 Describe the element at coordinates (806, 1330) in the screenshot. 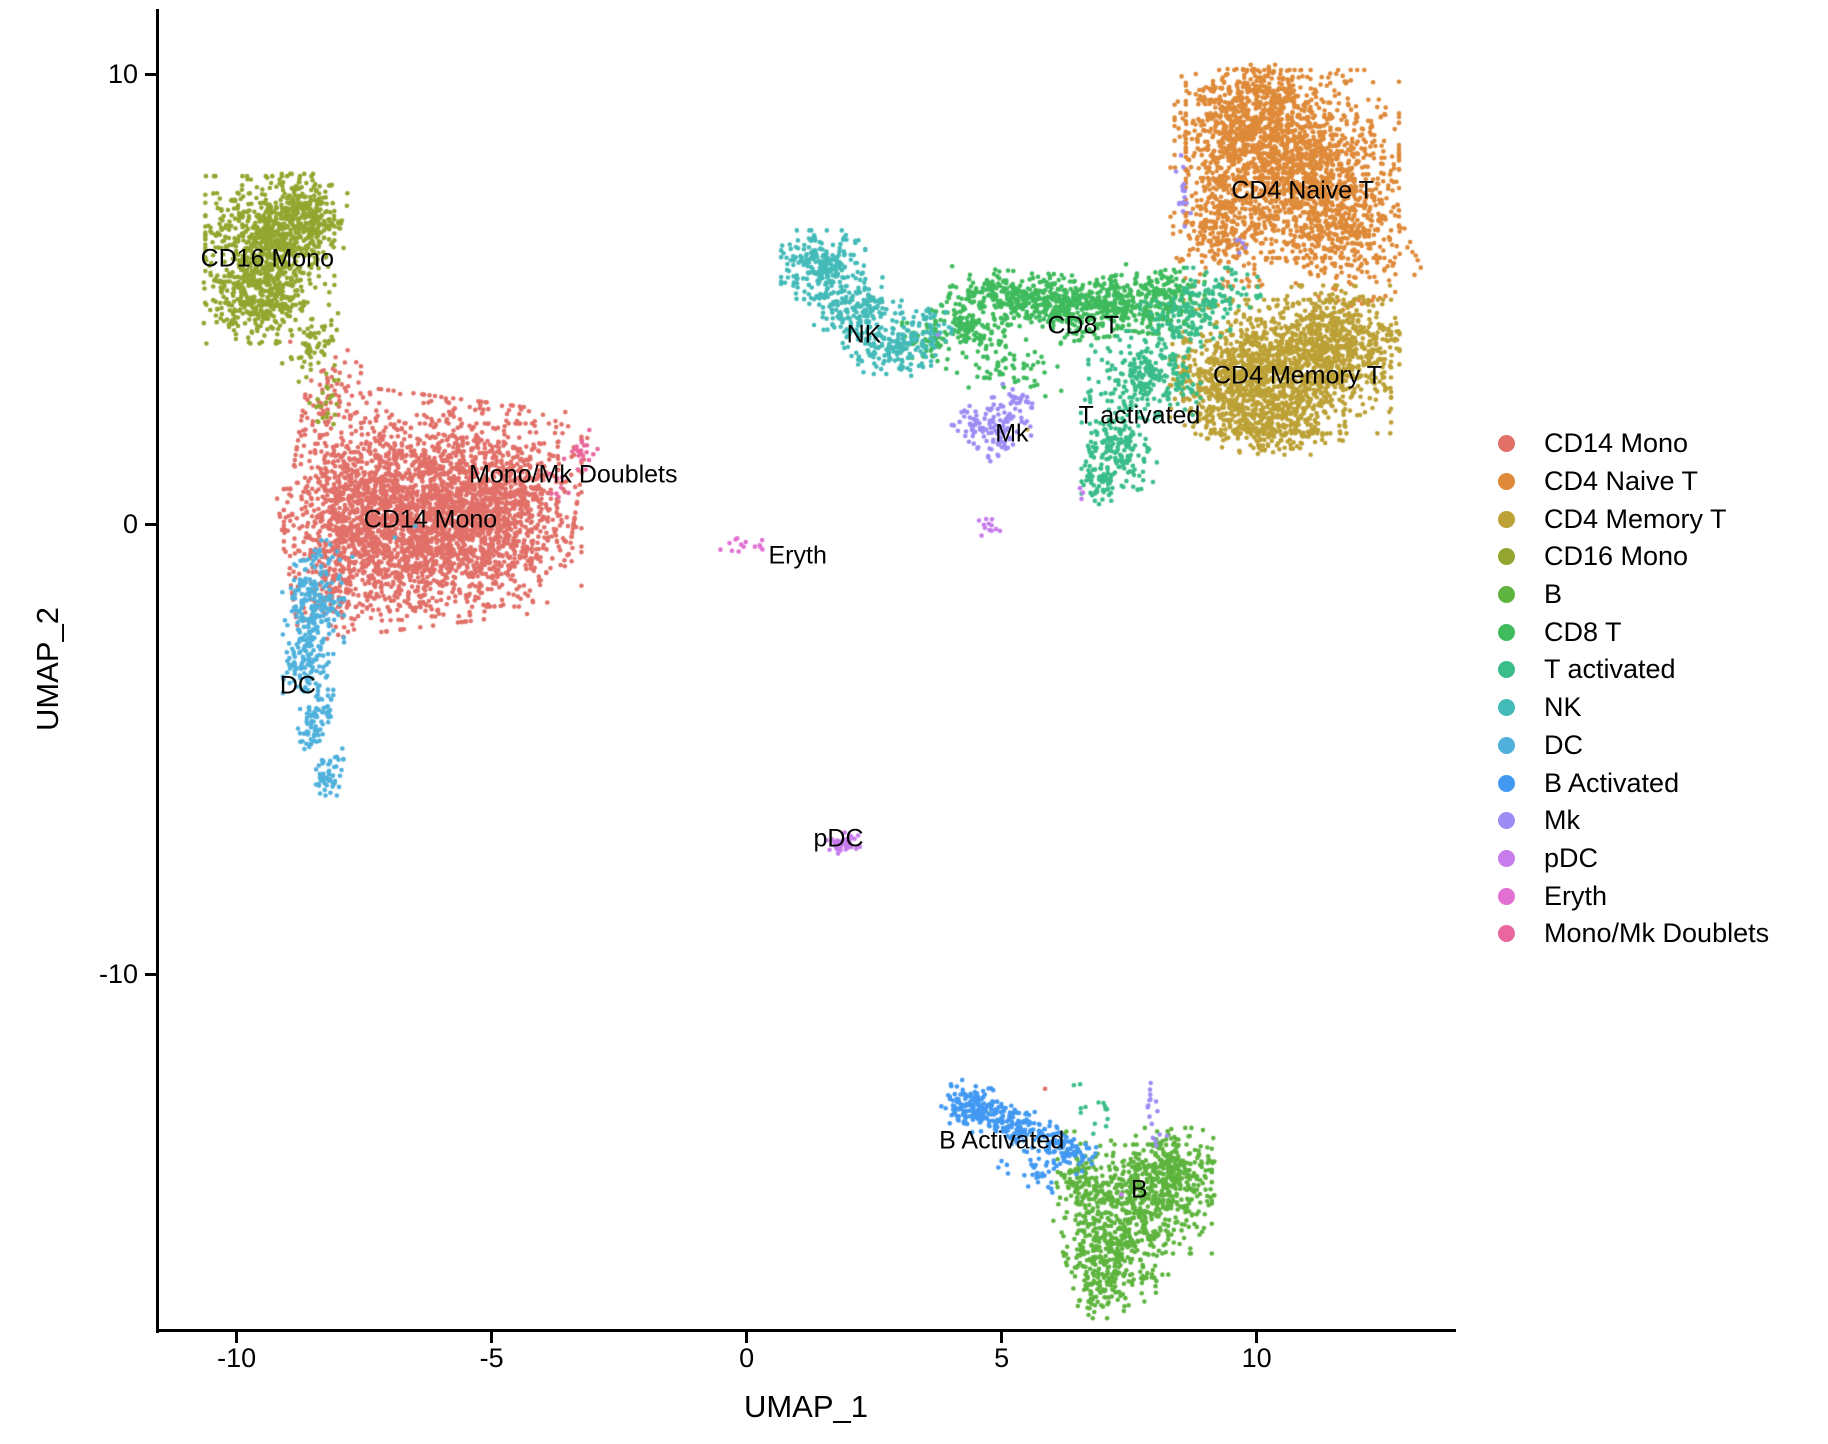

I see `x-axis-line` at that location.